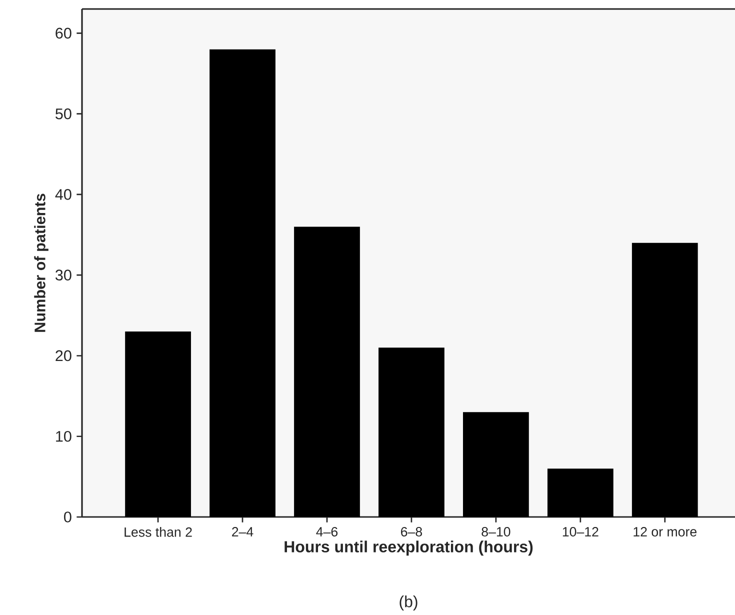 The height and width of the screenshot is (615, 735). What do you see at coordinates (158, 532) in the screenshot?
I see `x-tick-label: Less than 2` at bounding box center [158, 532].